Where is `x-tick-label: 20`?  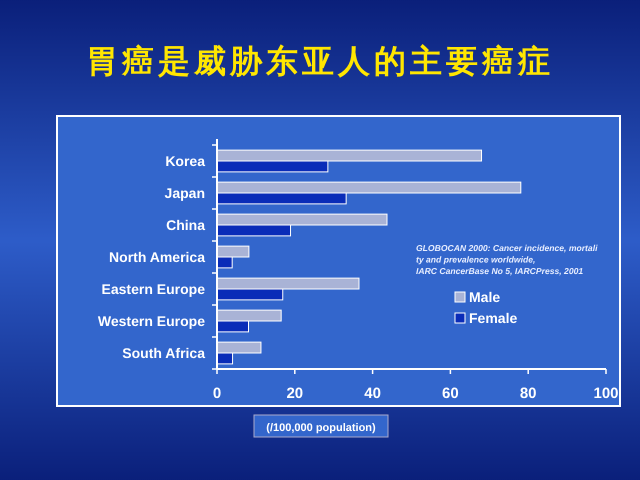
x-tick-label: 20 is located at coordinates (295, 393).